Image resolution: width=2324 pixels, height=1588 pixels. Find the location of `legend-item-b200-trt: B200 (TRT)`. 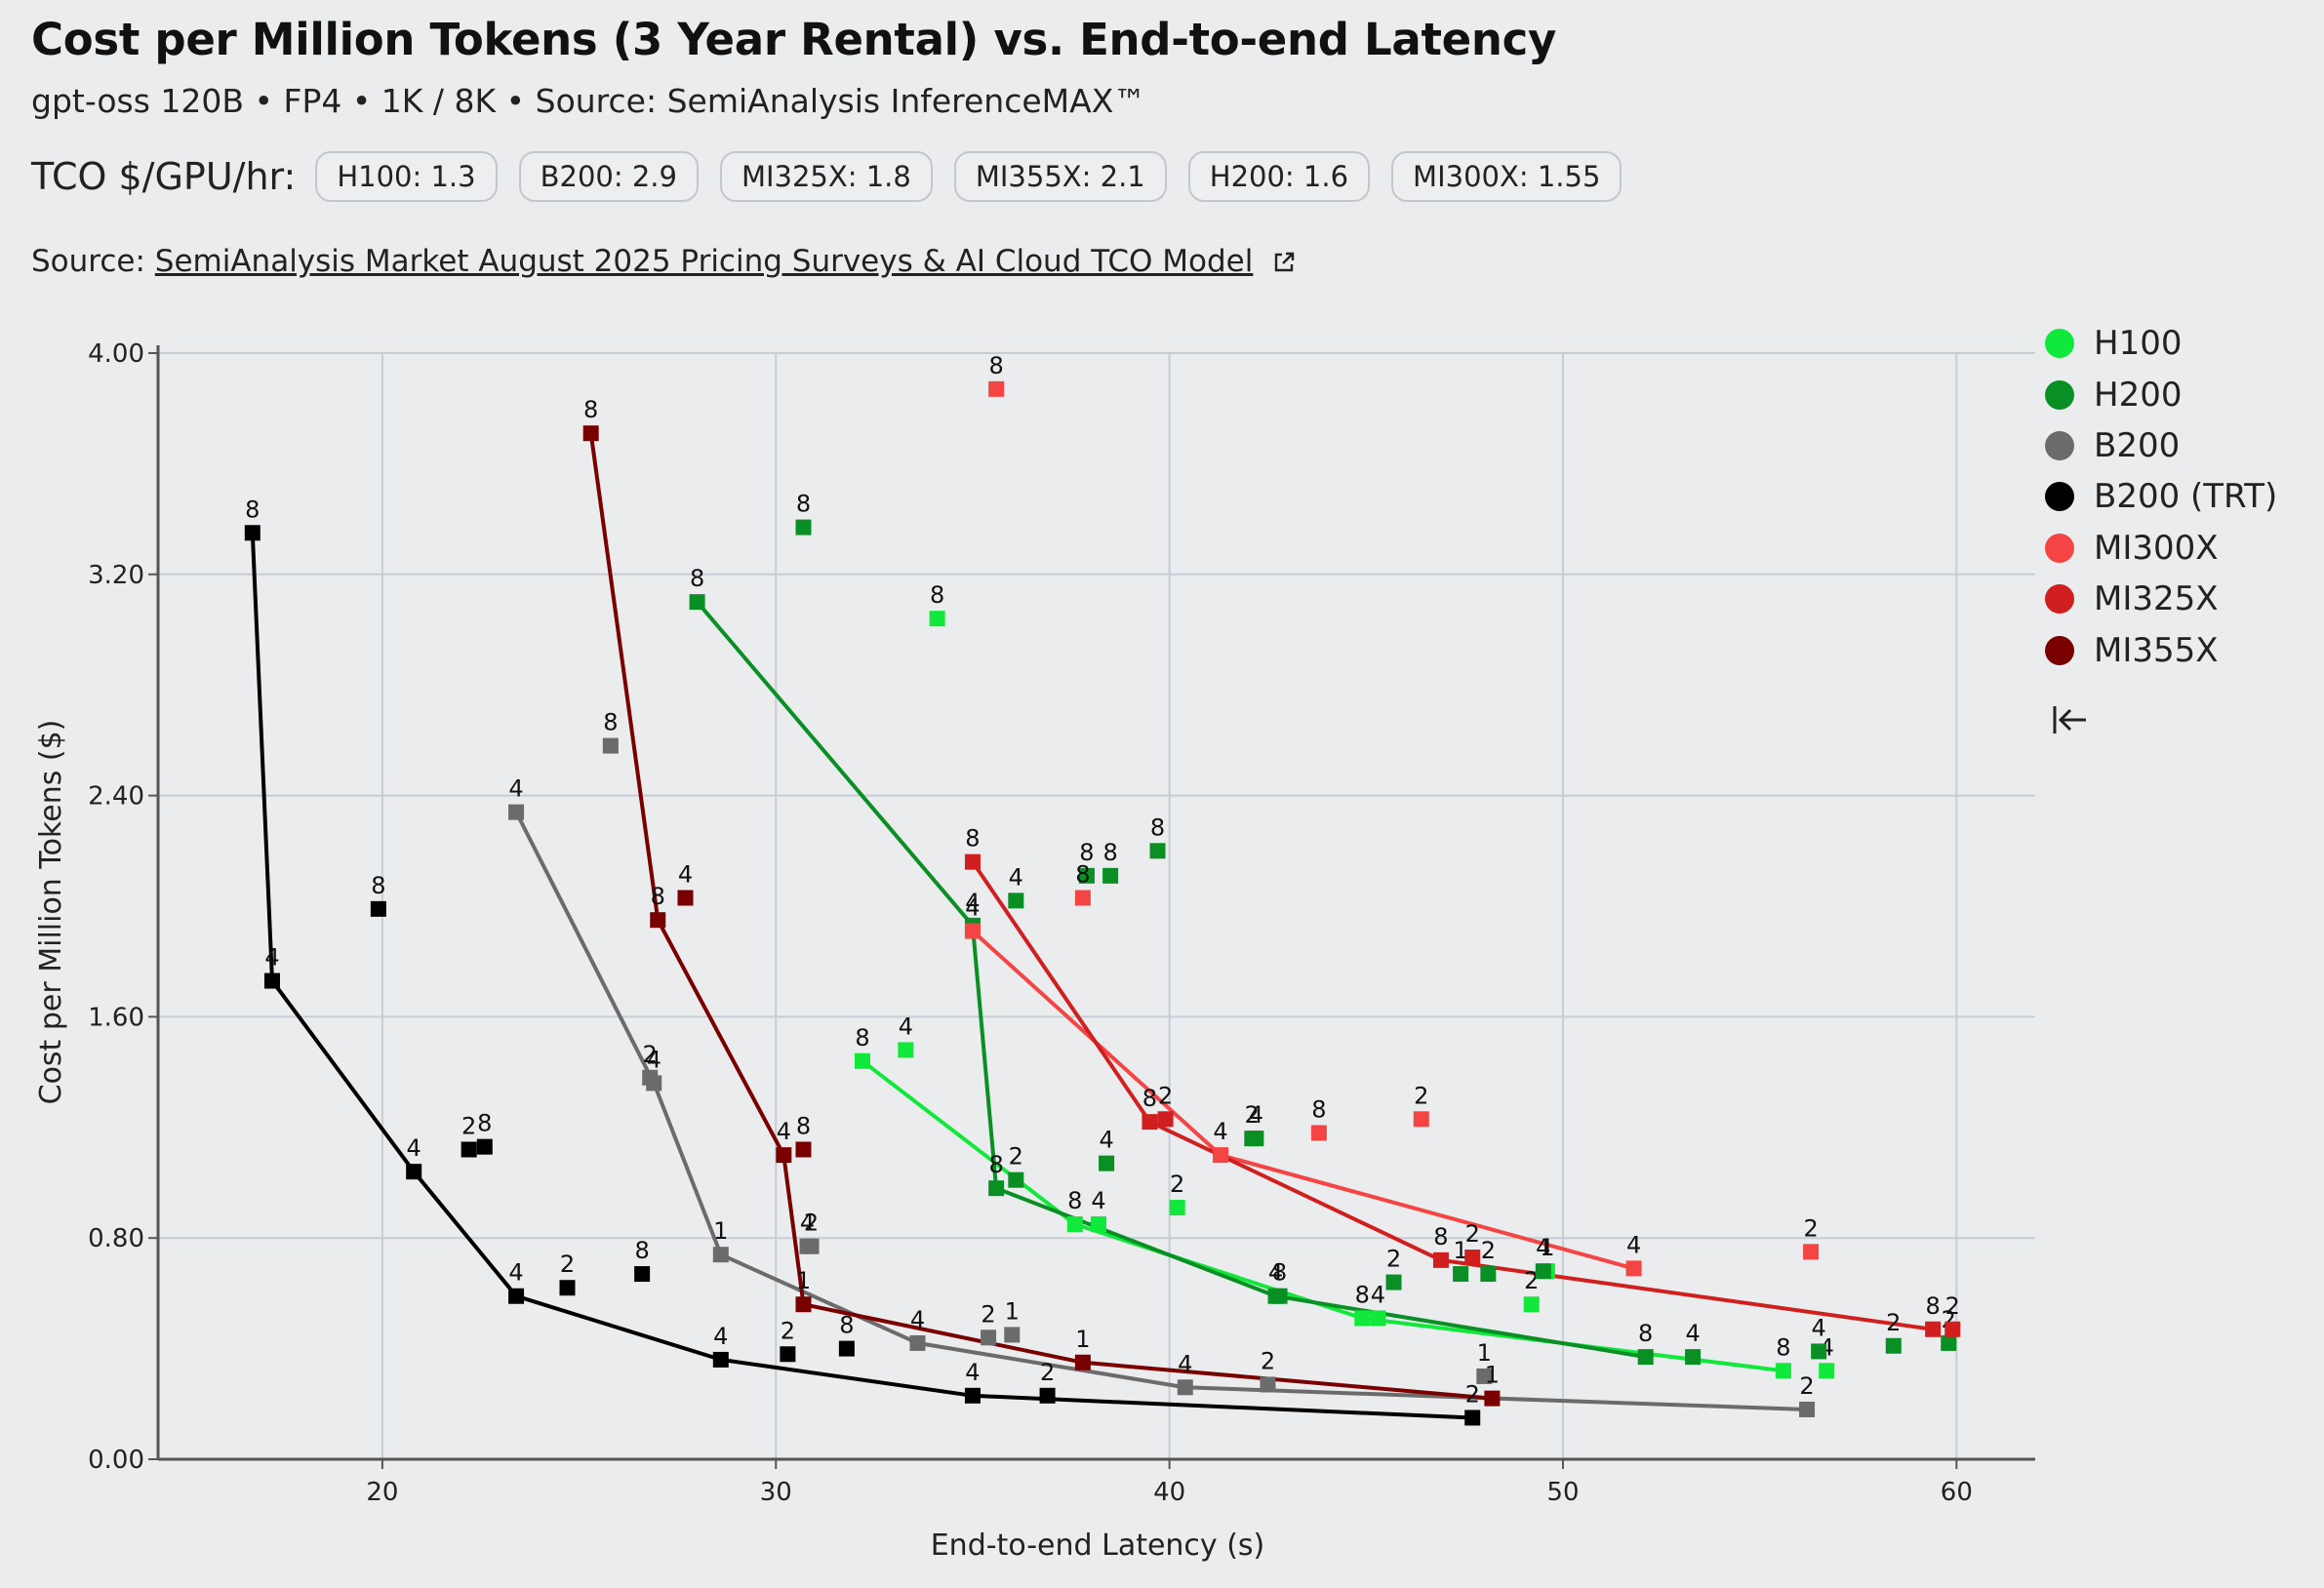

legend-item-b200-trt: B200 (TRT) is located at coordinates (2161, 496).